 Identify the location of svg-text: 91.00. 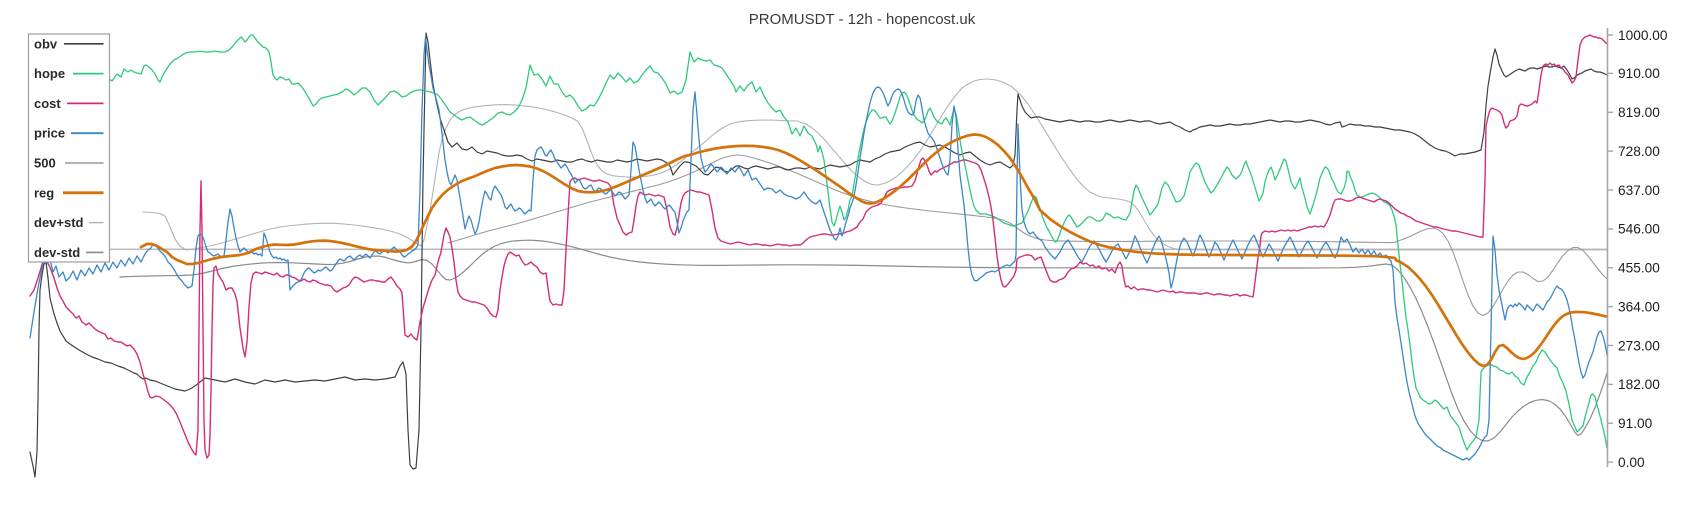
(1635, 423).